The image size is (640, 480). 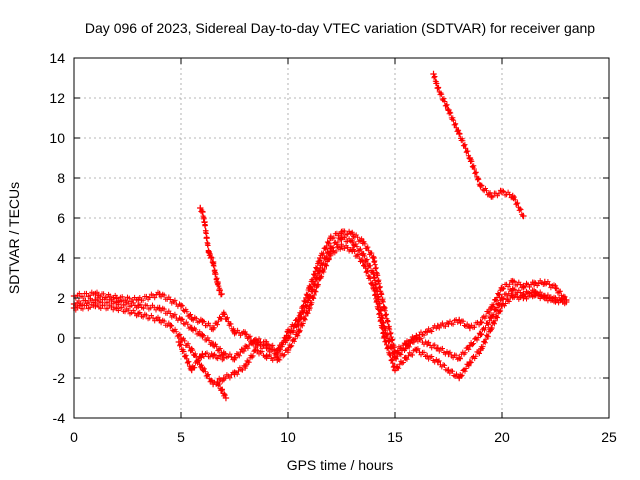 I want to click on series-track-g, so click(x=222, y=390).